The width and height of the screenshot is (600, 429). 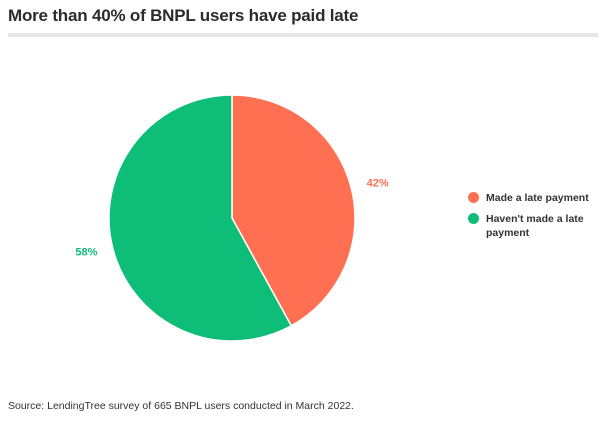 I want to click on pie-slice-late, so click(x=293, y=210).